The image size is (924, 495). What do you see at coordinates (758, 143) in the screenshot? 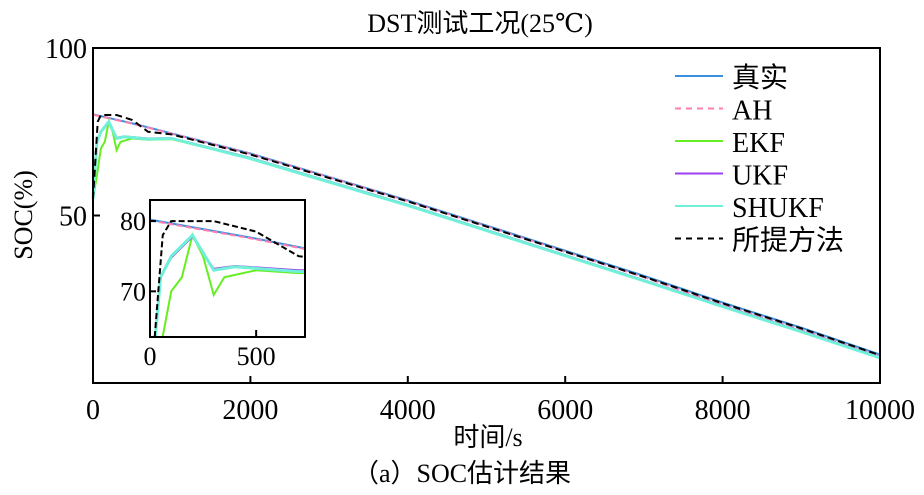
I see `legend-label-2: EKF` at bounding box center [758, 143].